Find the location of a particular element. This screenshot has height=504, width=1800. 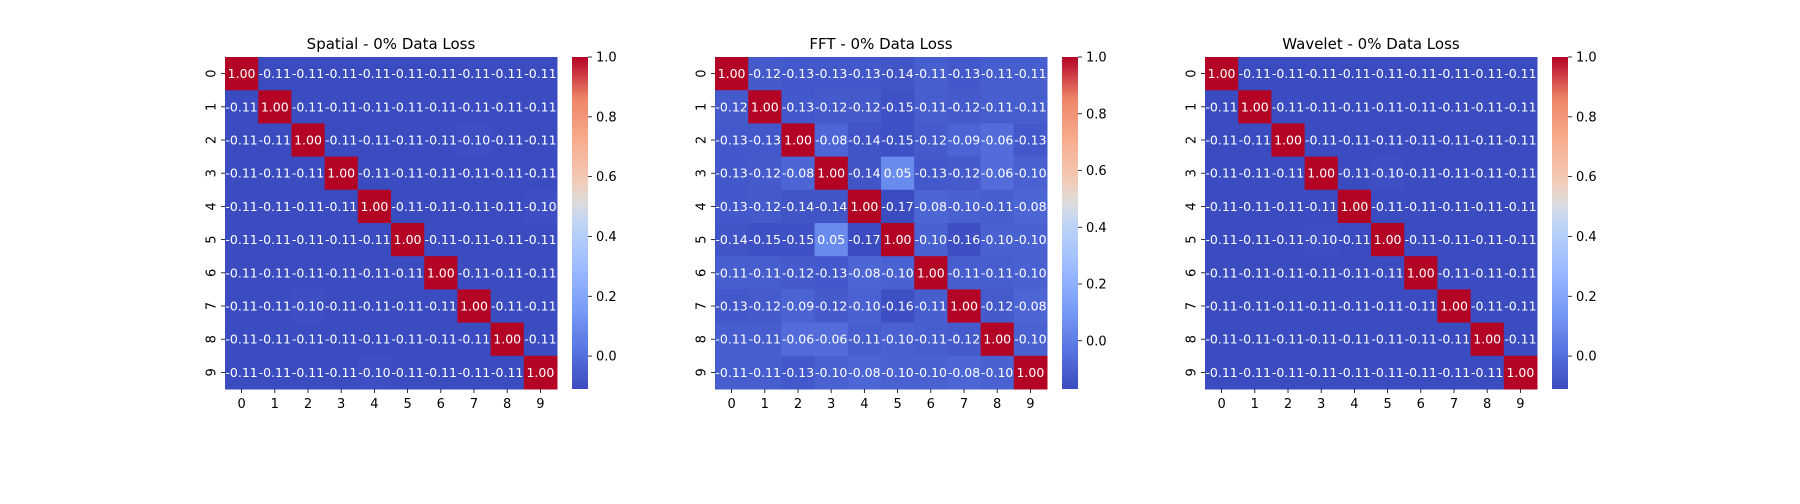

y-tick-label: 3 is located at coordinates (212, 173).